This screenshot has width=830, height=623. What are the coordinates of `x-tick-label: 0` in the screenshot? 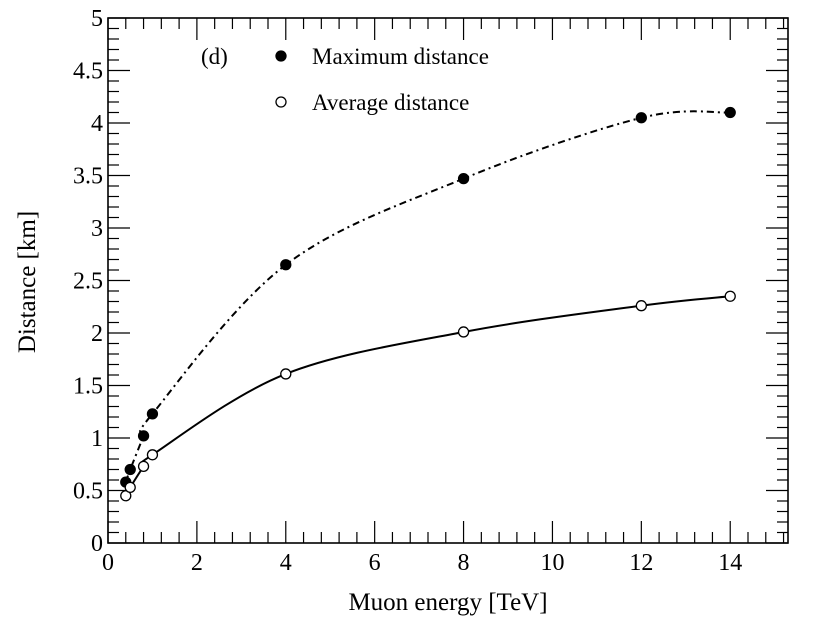 It's located at (108, 563).